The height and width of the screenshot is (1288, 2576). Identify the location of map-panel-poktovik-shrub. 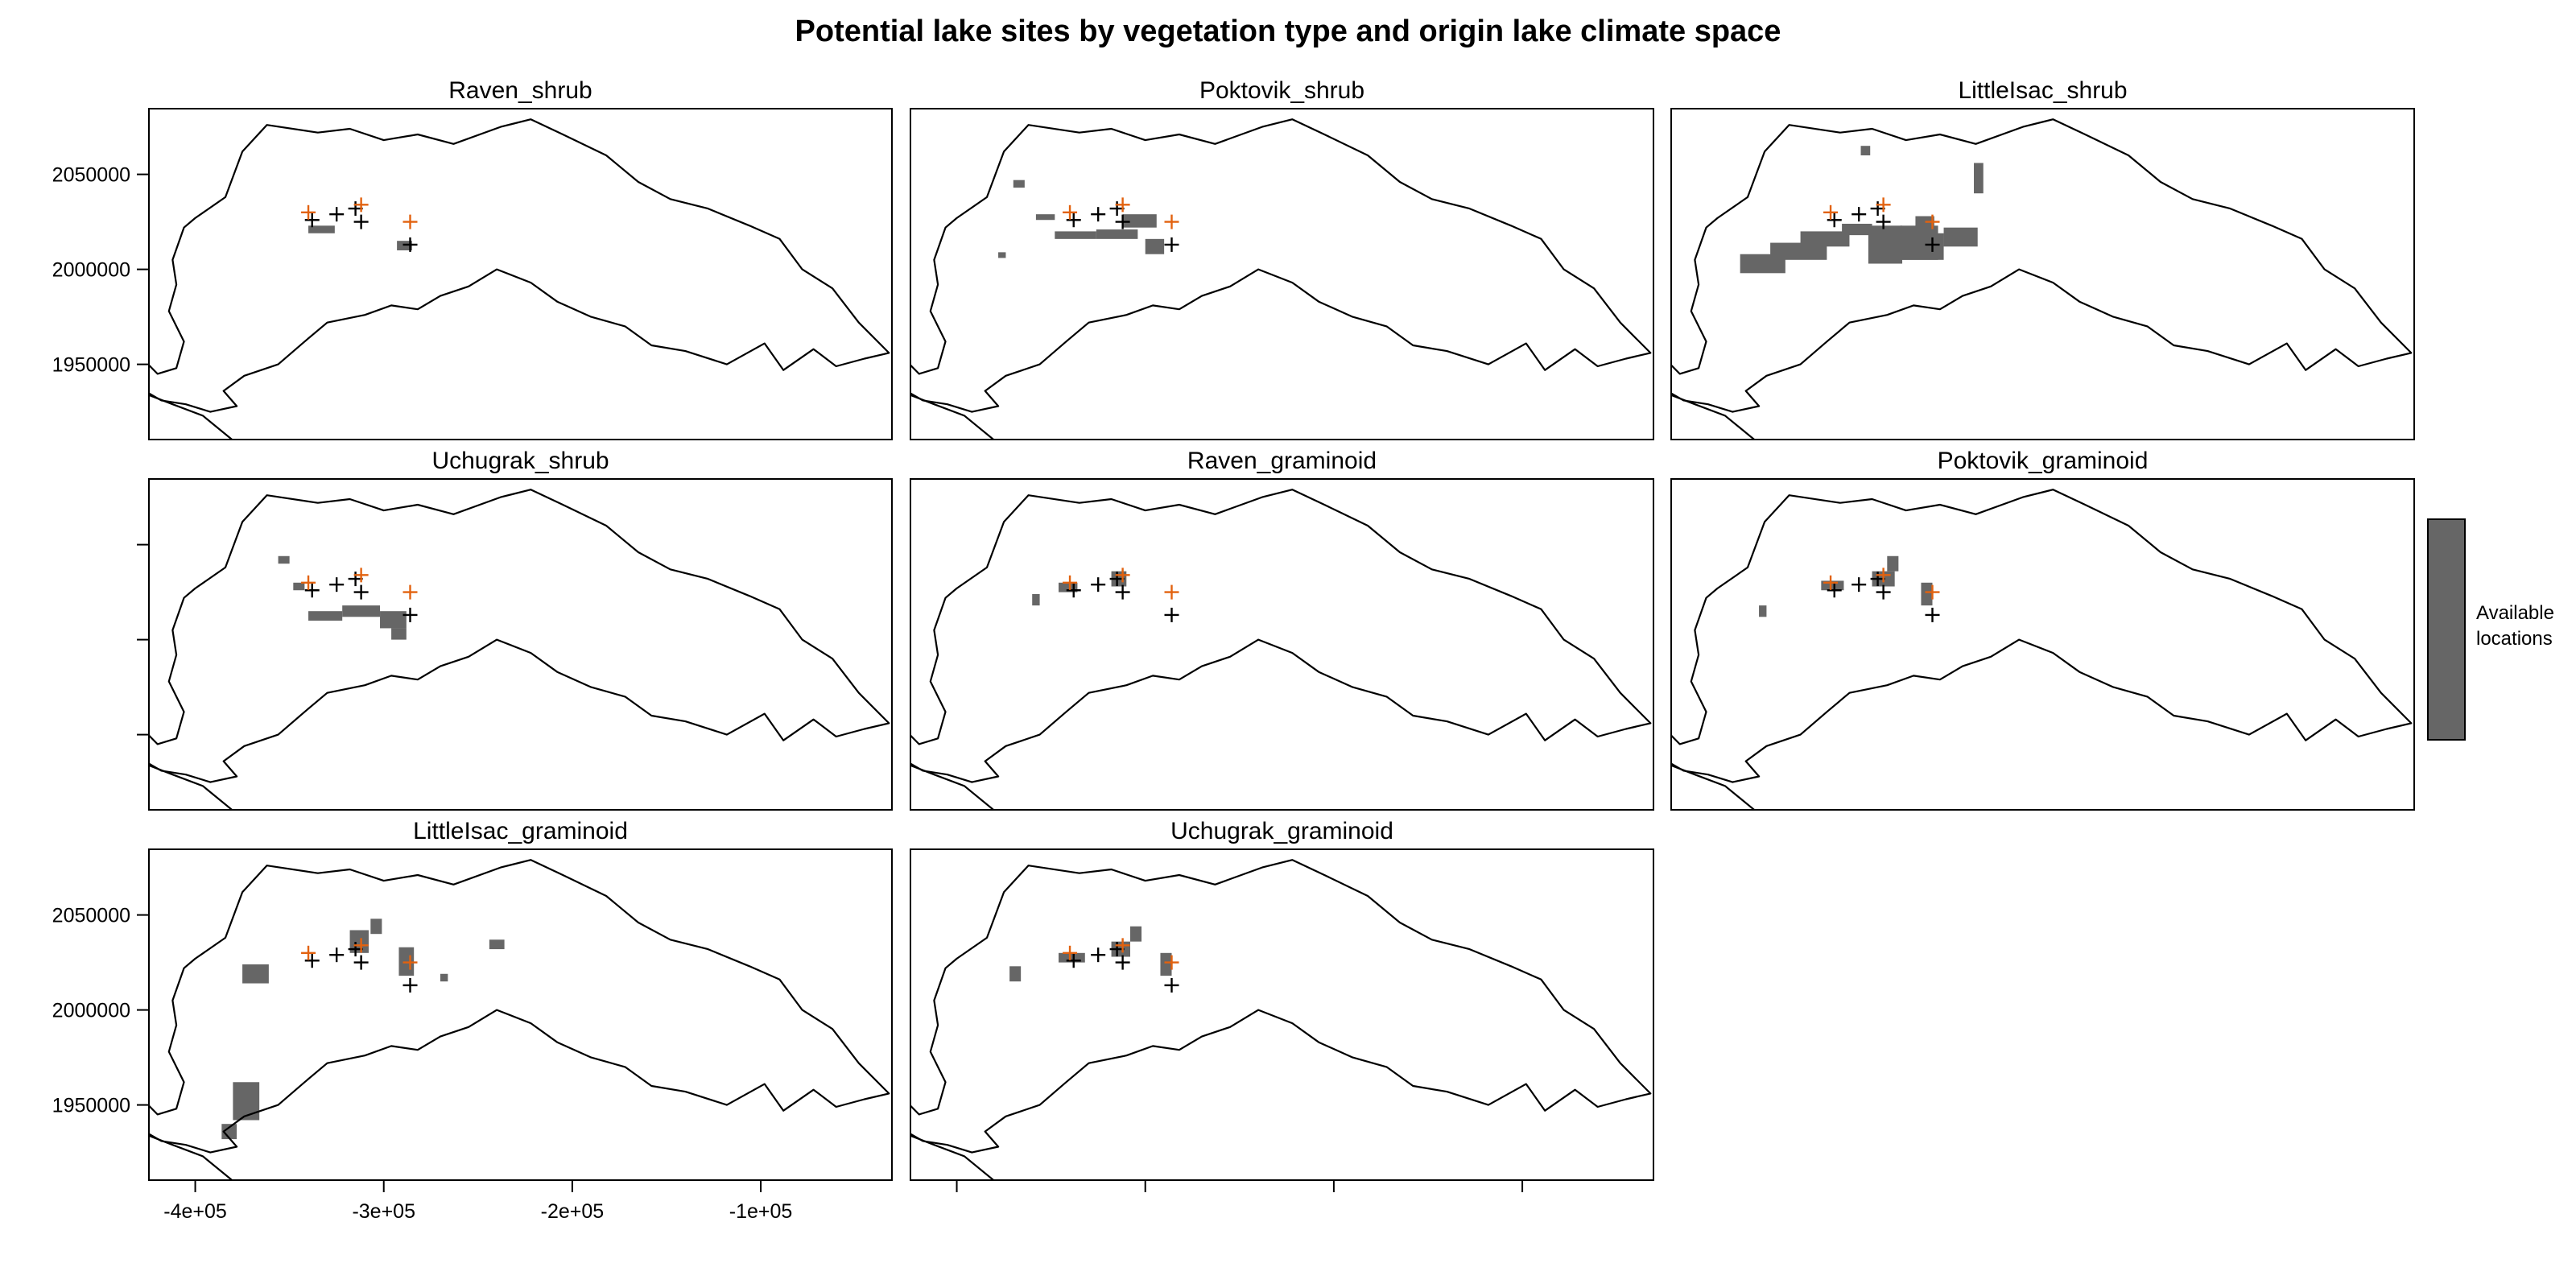
(1282, 274).